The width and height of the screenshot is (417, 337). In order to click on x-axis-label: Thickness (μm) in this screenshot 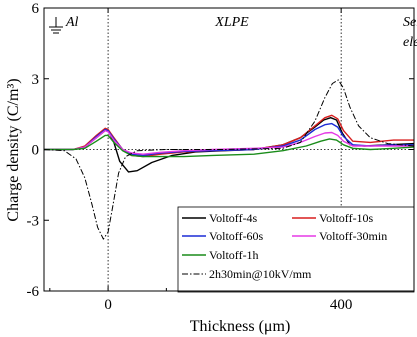, I will do `click(240, 326)`.